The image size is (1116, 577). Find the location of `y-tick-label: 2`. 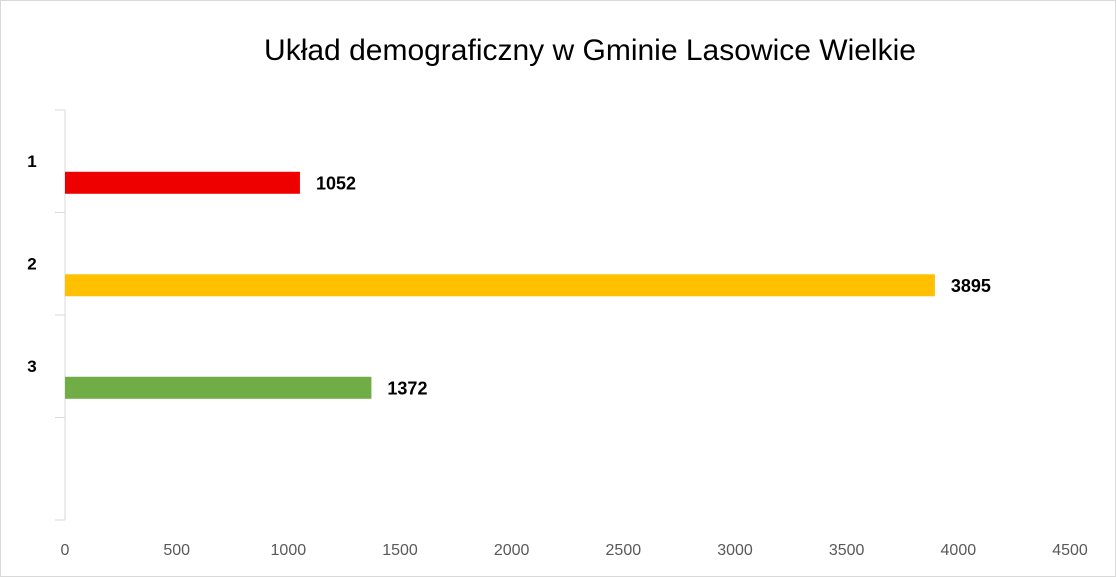

y-tick-label: 2 is located at coordinates (31, 263).